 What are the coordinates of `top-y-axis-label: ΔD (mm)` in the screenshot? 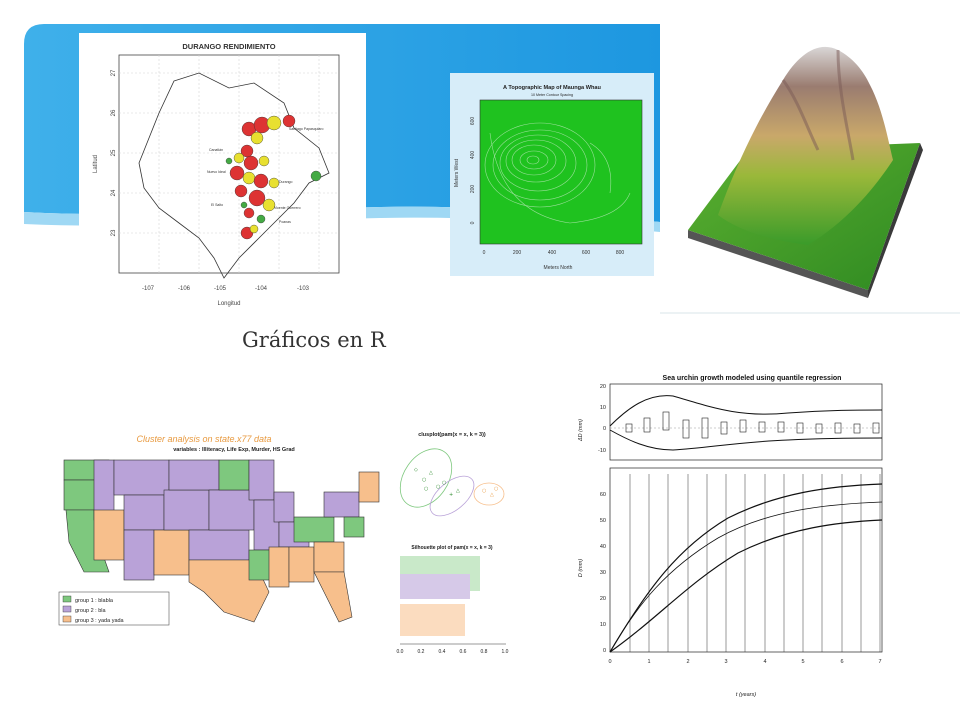 It's located at (581, 430).